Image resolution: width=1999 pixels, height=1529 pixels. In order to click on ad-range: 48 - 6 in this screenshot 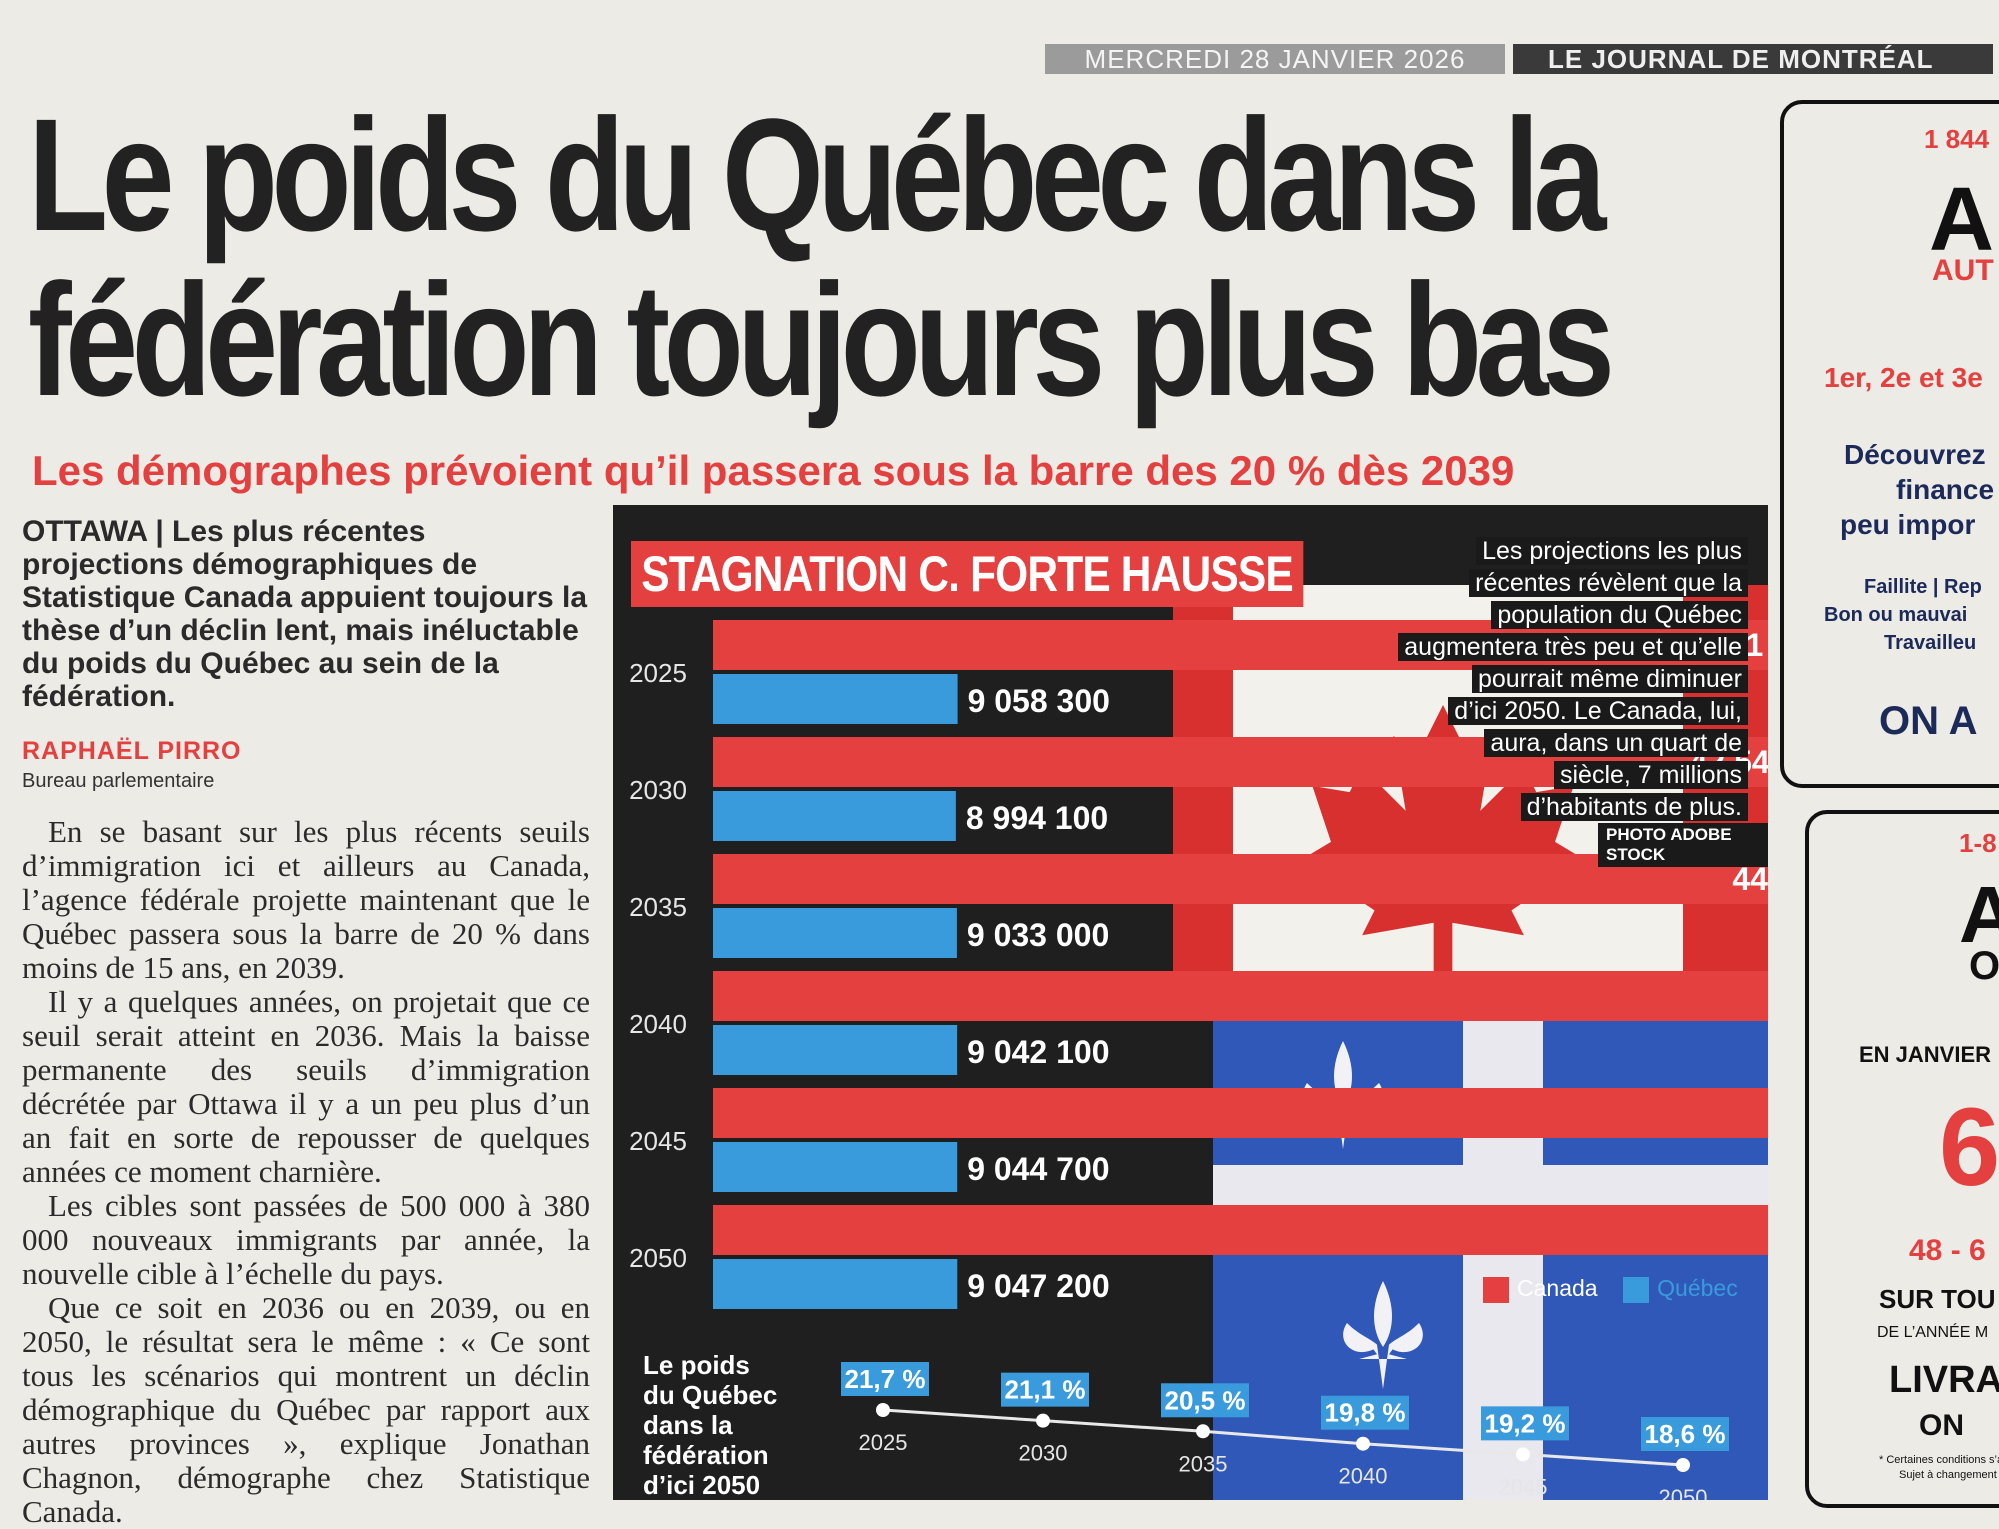, I will do `click(1947, 1250)`.